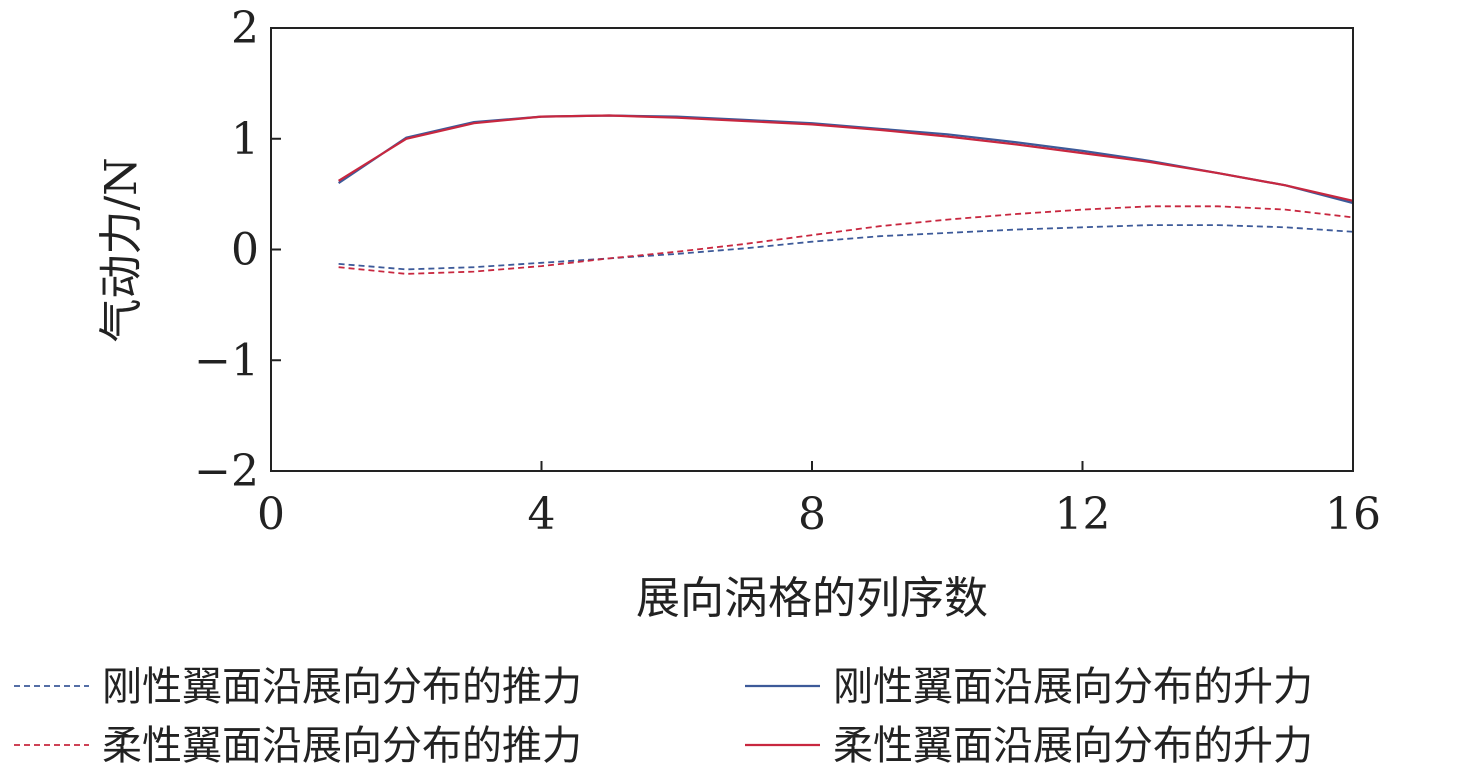 Image resolution: width=1476 pixels, height=783 pixels. Describe the element at coordinates (1073, 687) in the screenshot. I see `legend-label-3: 刚性翼面沿展向分布的升力` at that location.